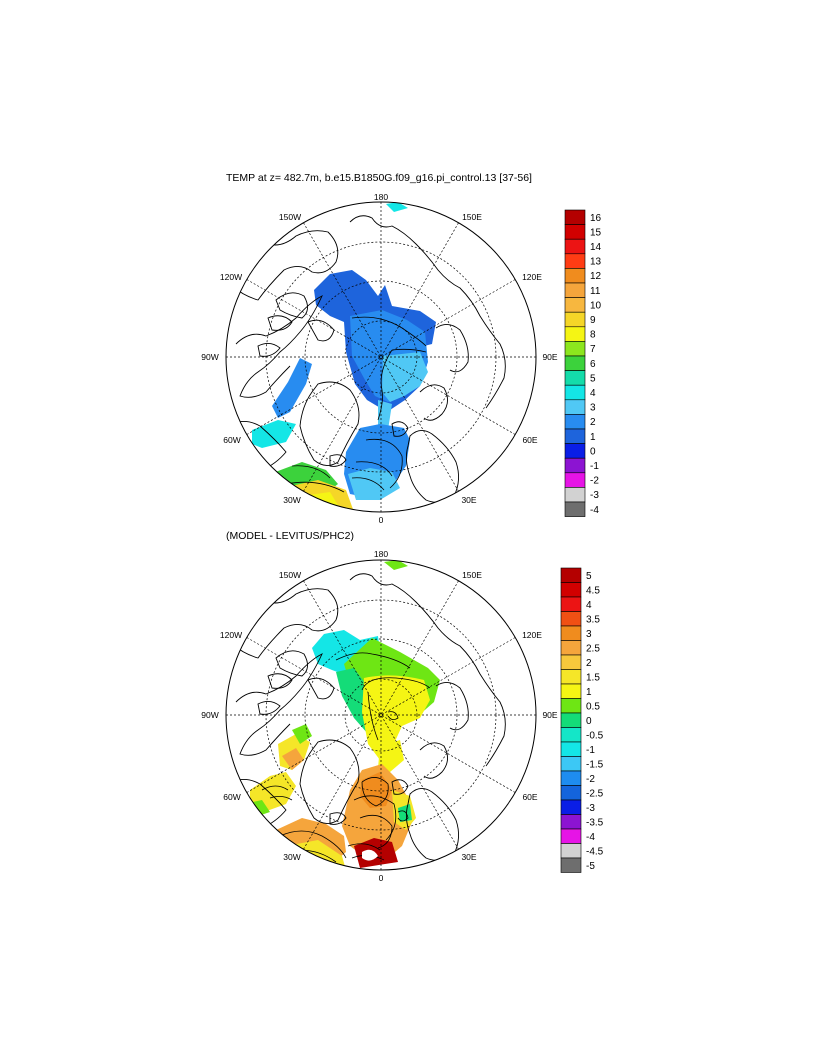 The height and width of the screenshot is (1055, 818). Describe the element at coordinates (596, 305) in the screenshot. I see `colorbar-label: 10` at that location.